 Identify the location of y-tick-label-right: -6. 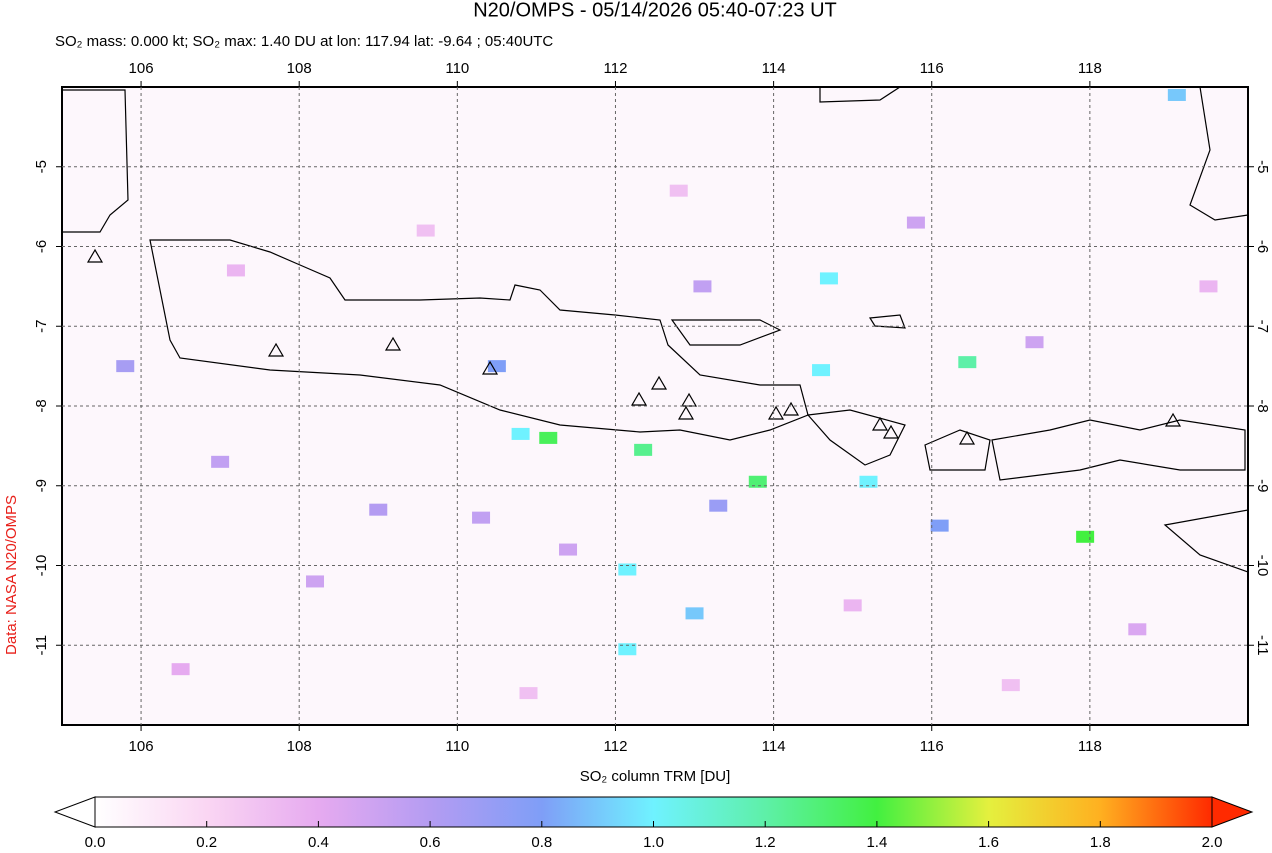
(1262, 246).